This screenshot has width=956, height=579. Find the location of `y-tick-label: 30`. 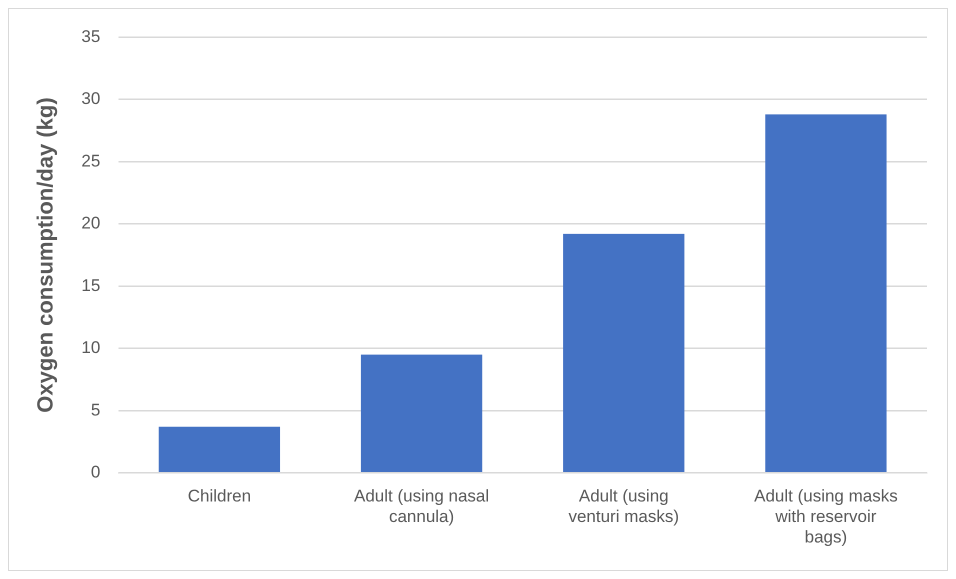

y-tick-label: 30 is located at coordinates (90, 98).